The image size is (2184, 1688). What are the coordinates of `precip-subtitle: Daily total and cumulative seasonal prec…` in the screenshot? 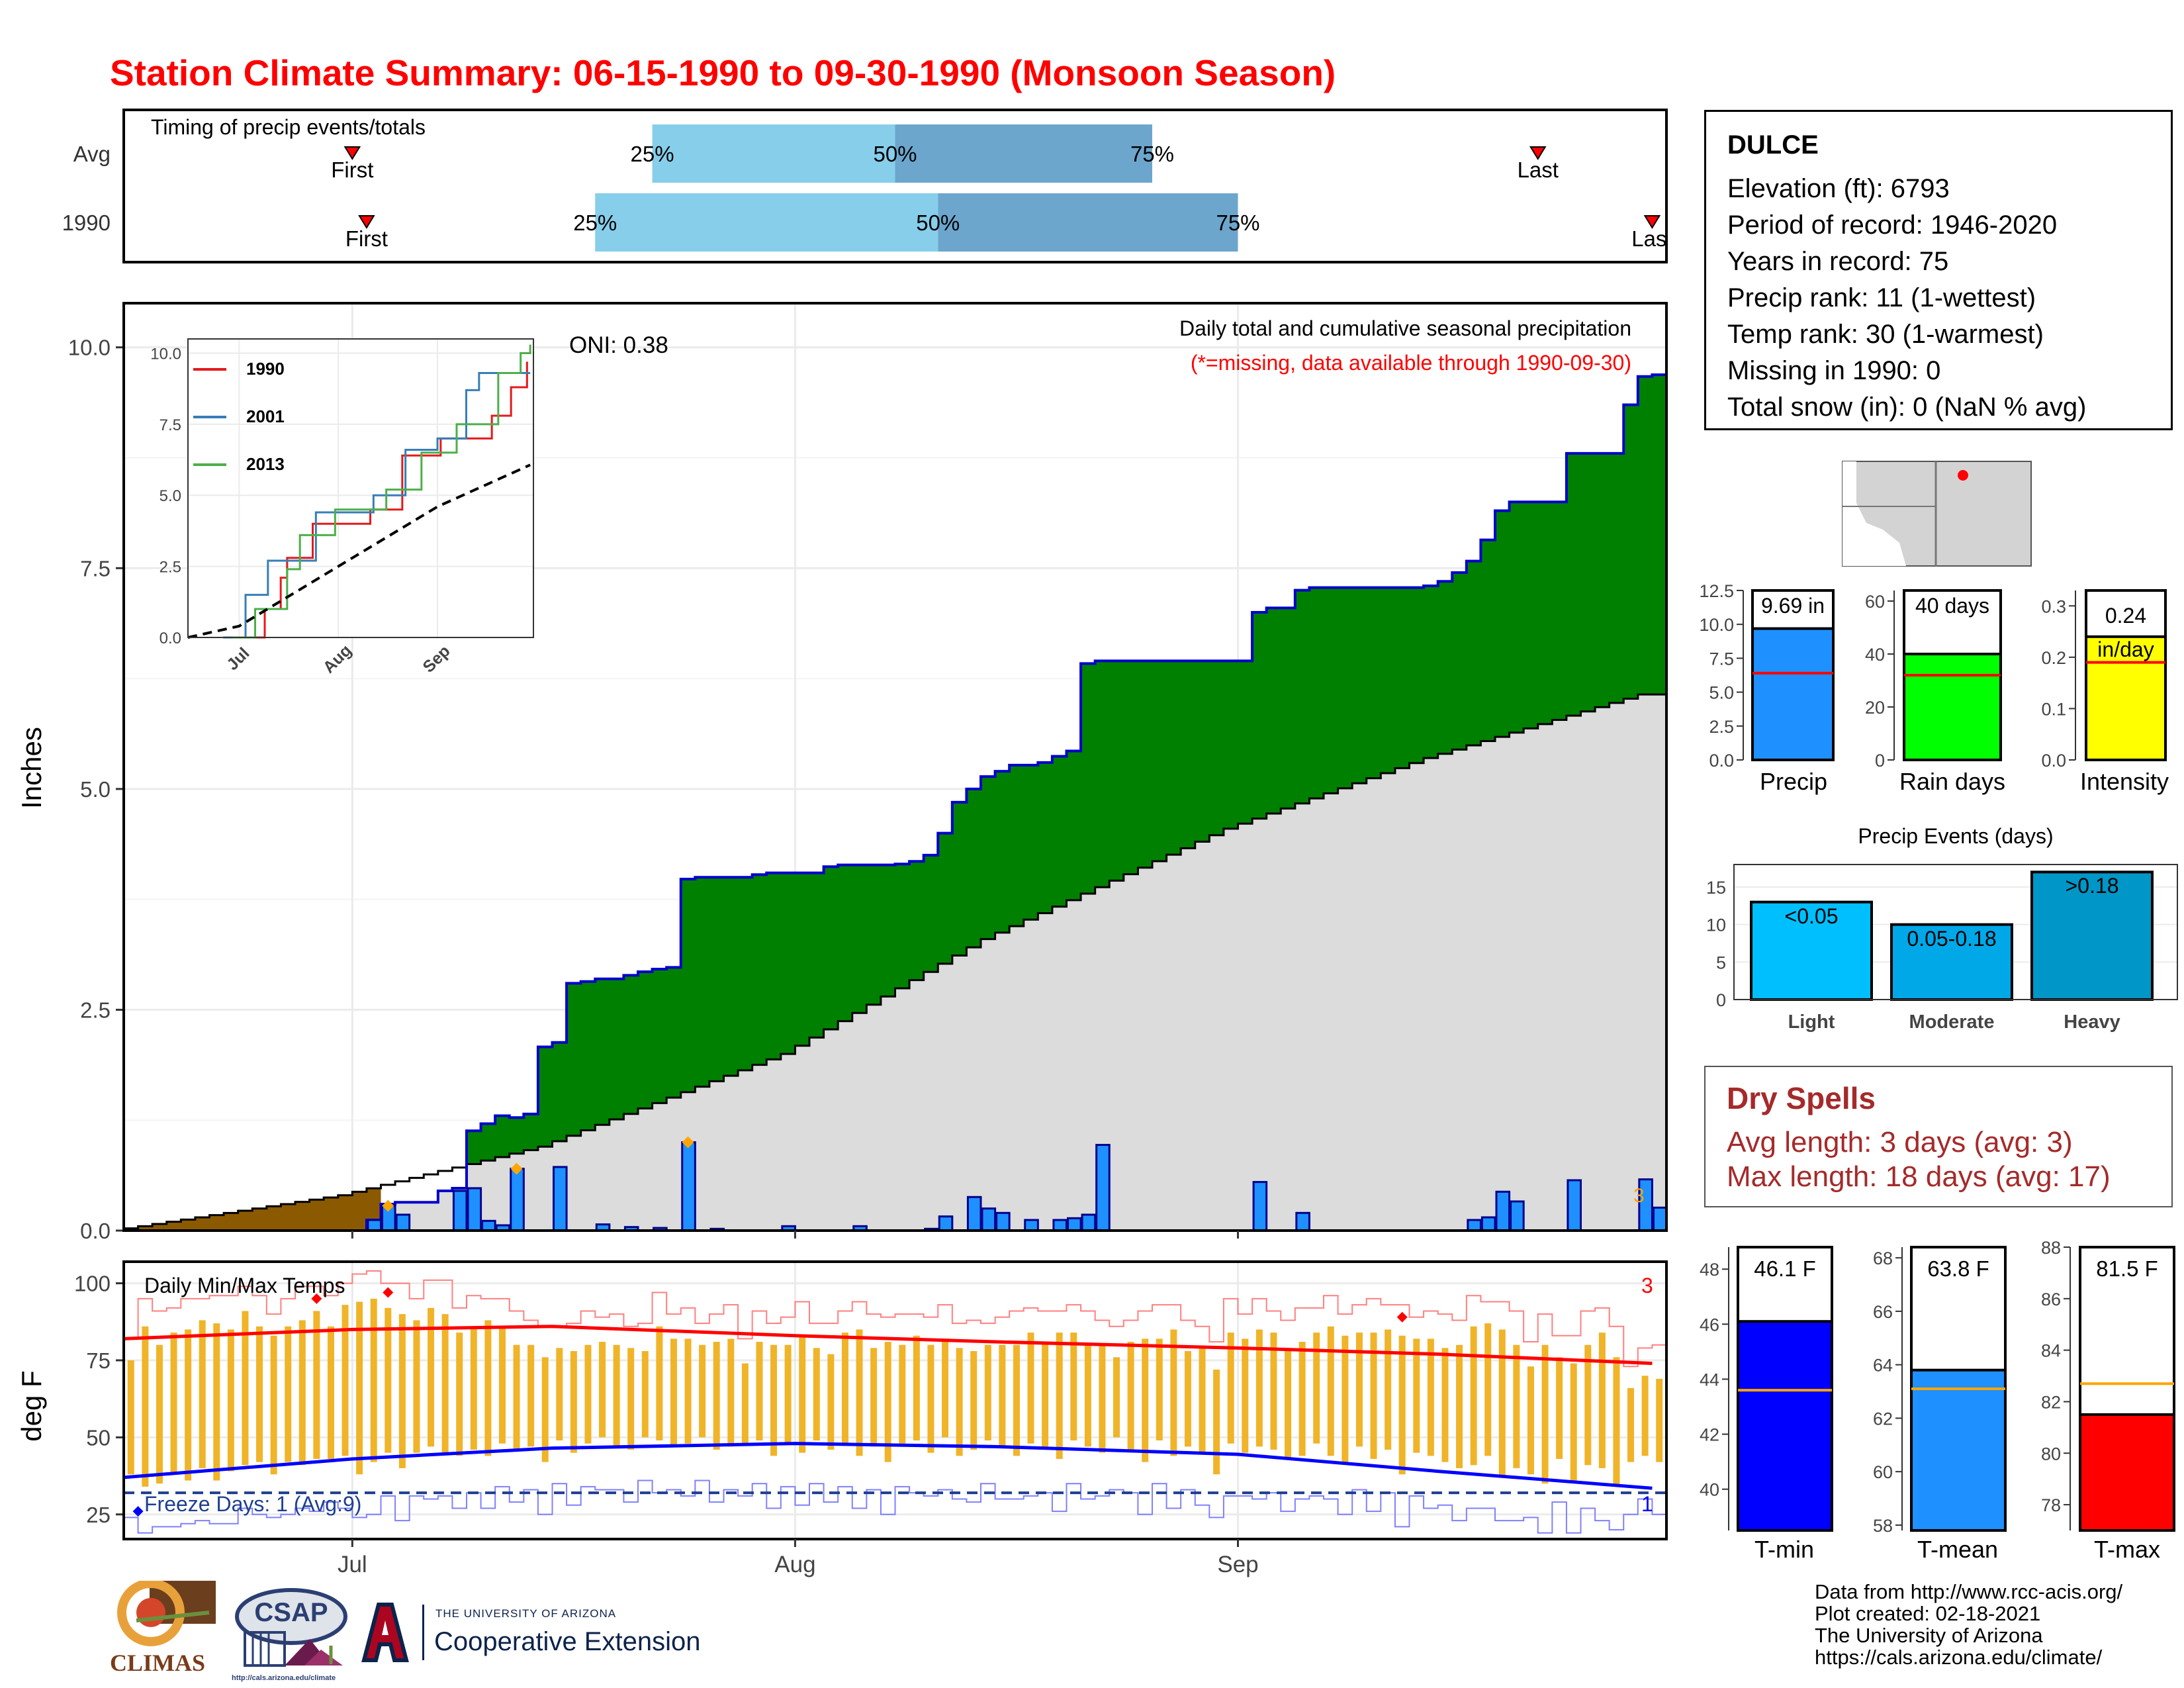 It's located at (1405, 328).